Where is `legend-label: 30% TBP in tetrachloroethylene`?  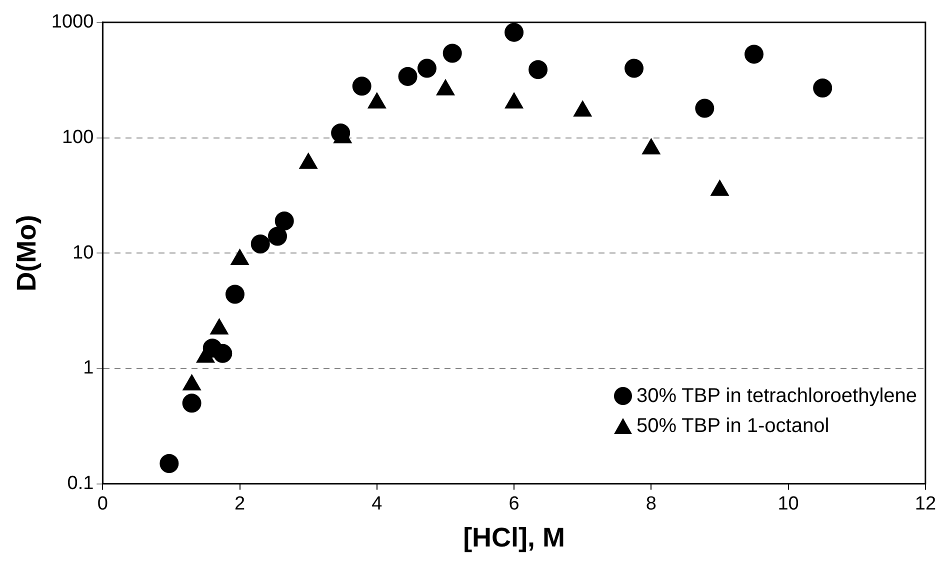 legend-label: 30% TBP in tetrachloroethylene is located at coordinates (776, 396).